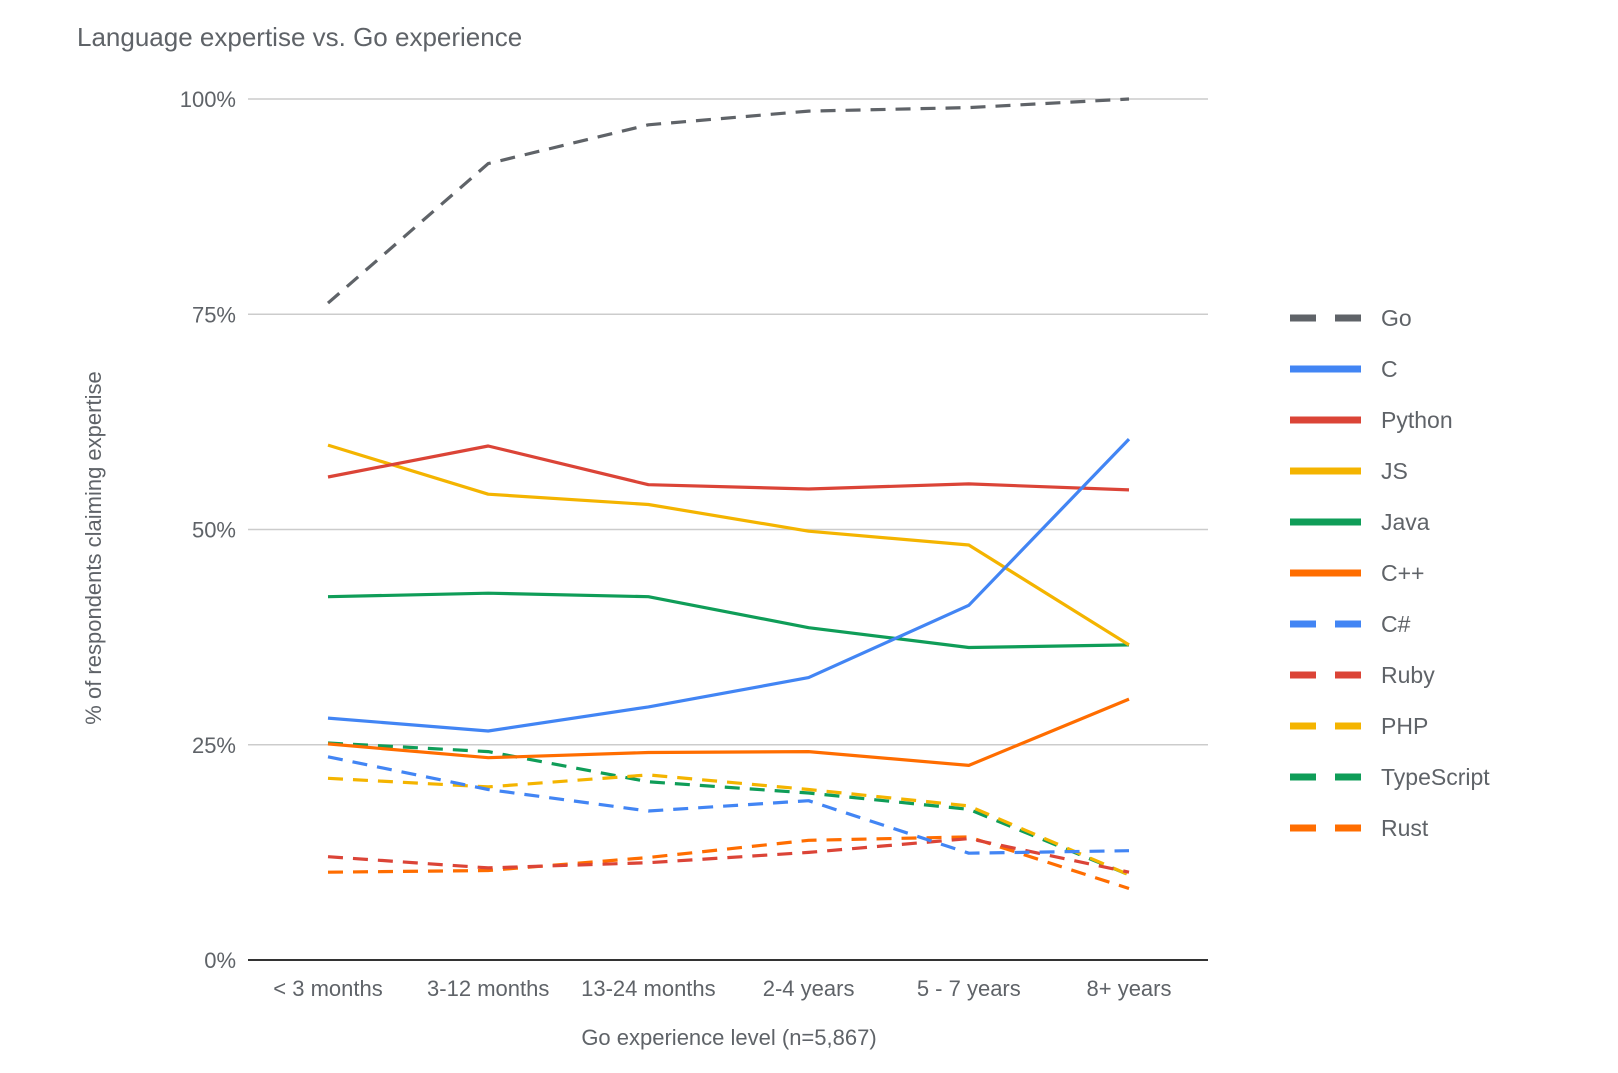 This screenshot has height=1073, width=1618. What do you see at coordinates (1405, 828) in the screenshot?
I see `legend-label: Rust` at bounding box center [1405, 828].